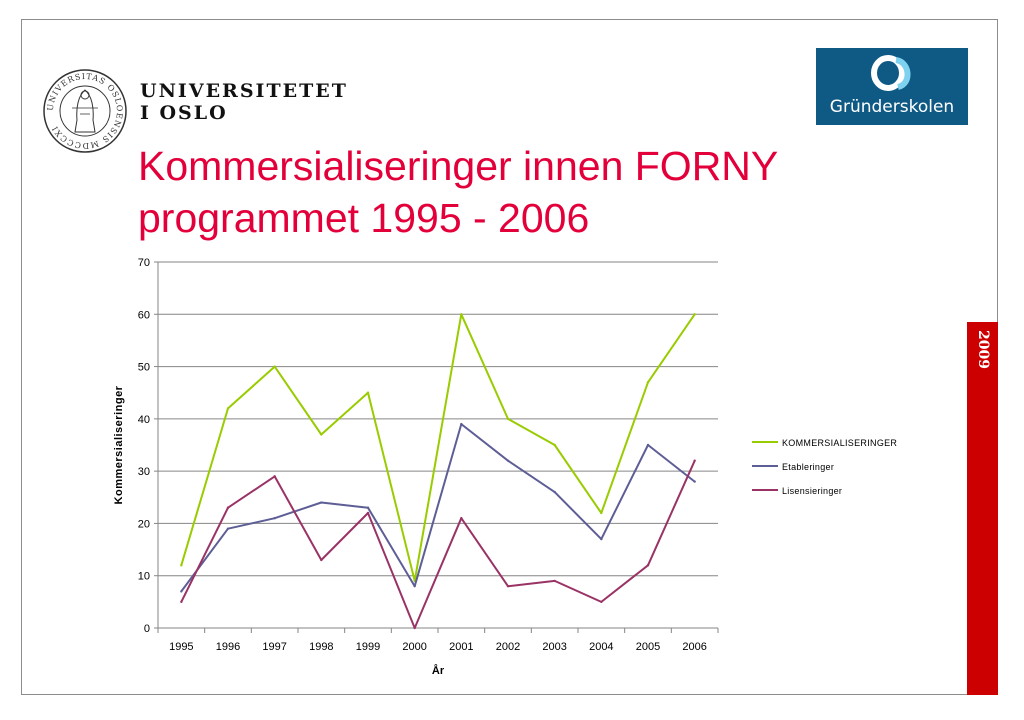 This screenshot has width=1024, height=720. I want to click on university-name: UNIVERSITETET I OSLO, so click(244, 102).